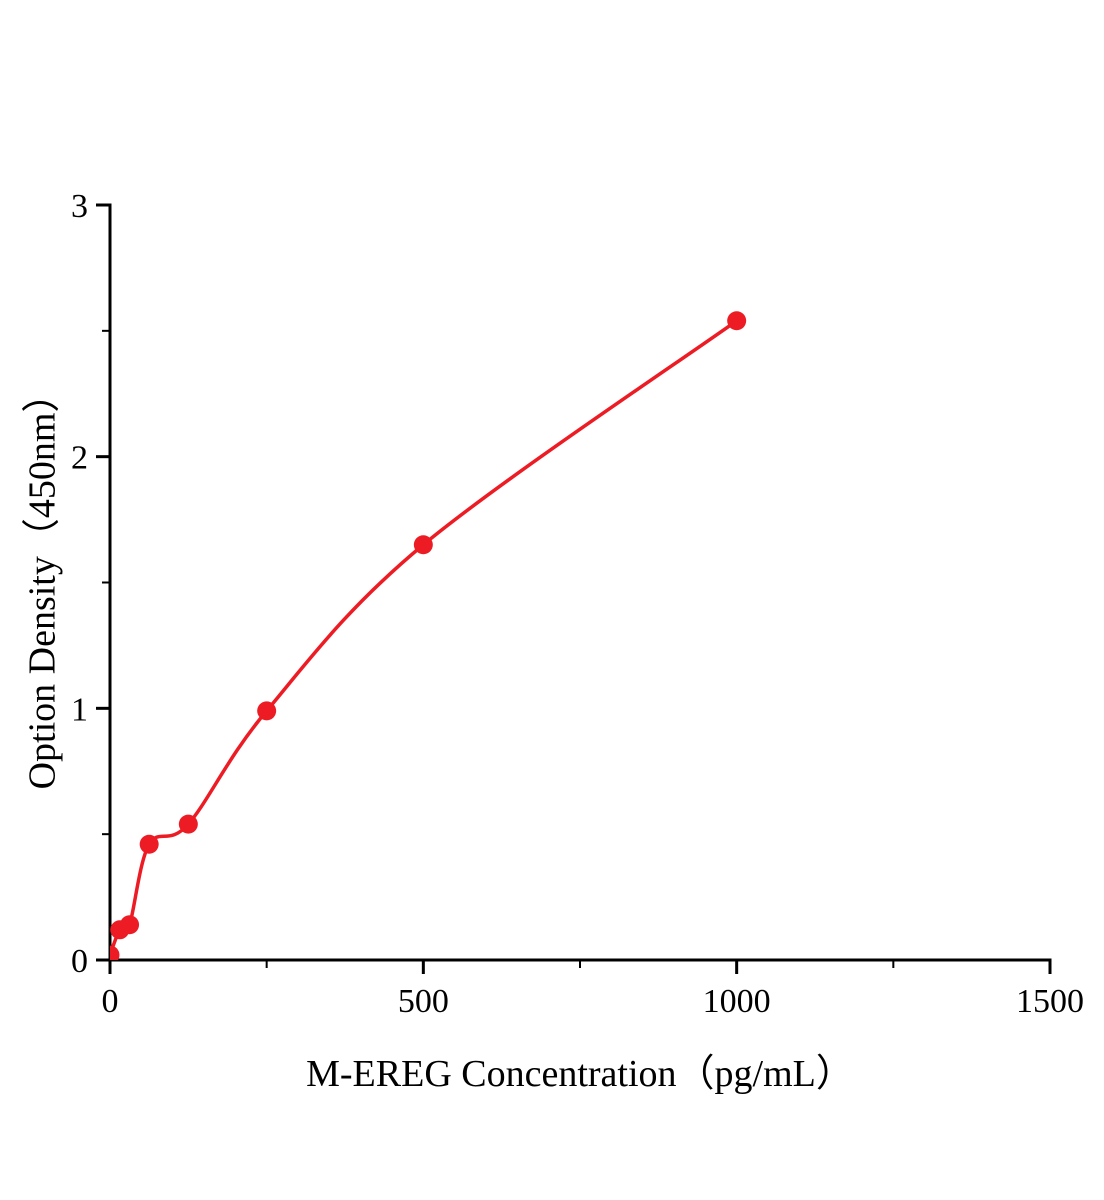 This screenshot has width=1104, height=1200. What do you see at coordinates (737, 1001) in the screenshot?
I see `x-tick-label: 1000` at bounding box center [737, 1001].